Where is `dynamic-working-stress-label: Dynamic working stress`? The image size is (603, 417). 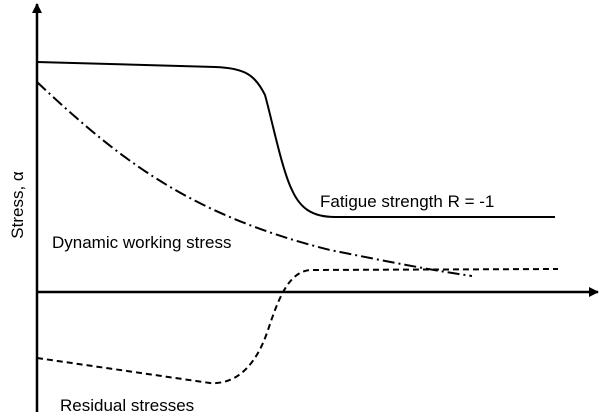
dynamic-working-stress-label: Dynamic working stress is located at coordinates (142, 242).